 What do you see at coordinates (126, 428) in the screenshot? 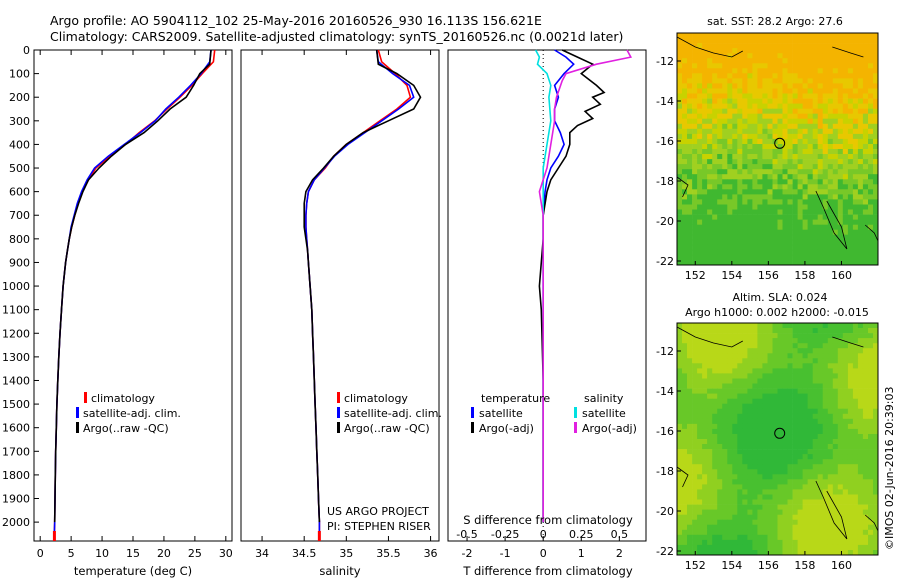
I see `legend-argo: Argo(..raw -QC)` at bounding box center [126, 428].